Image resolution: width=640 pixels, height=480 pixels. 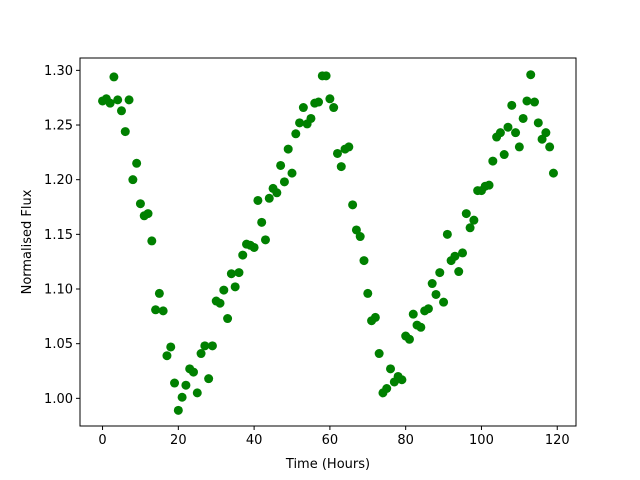 What do you see at coordinates (327, 464) in the screenshot?
I see `x-axis-label: Time (Hours)` at bounding box center [327, 464].